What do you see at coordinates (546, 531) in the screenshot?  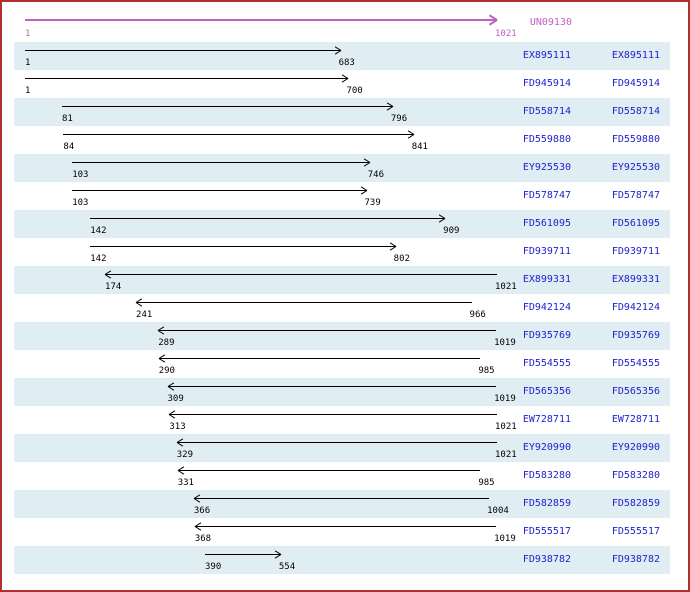 I see `read-id-link: FD555517` at bounding box center [546, 531].